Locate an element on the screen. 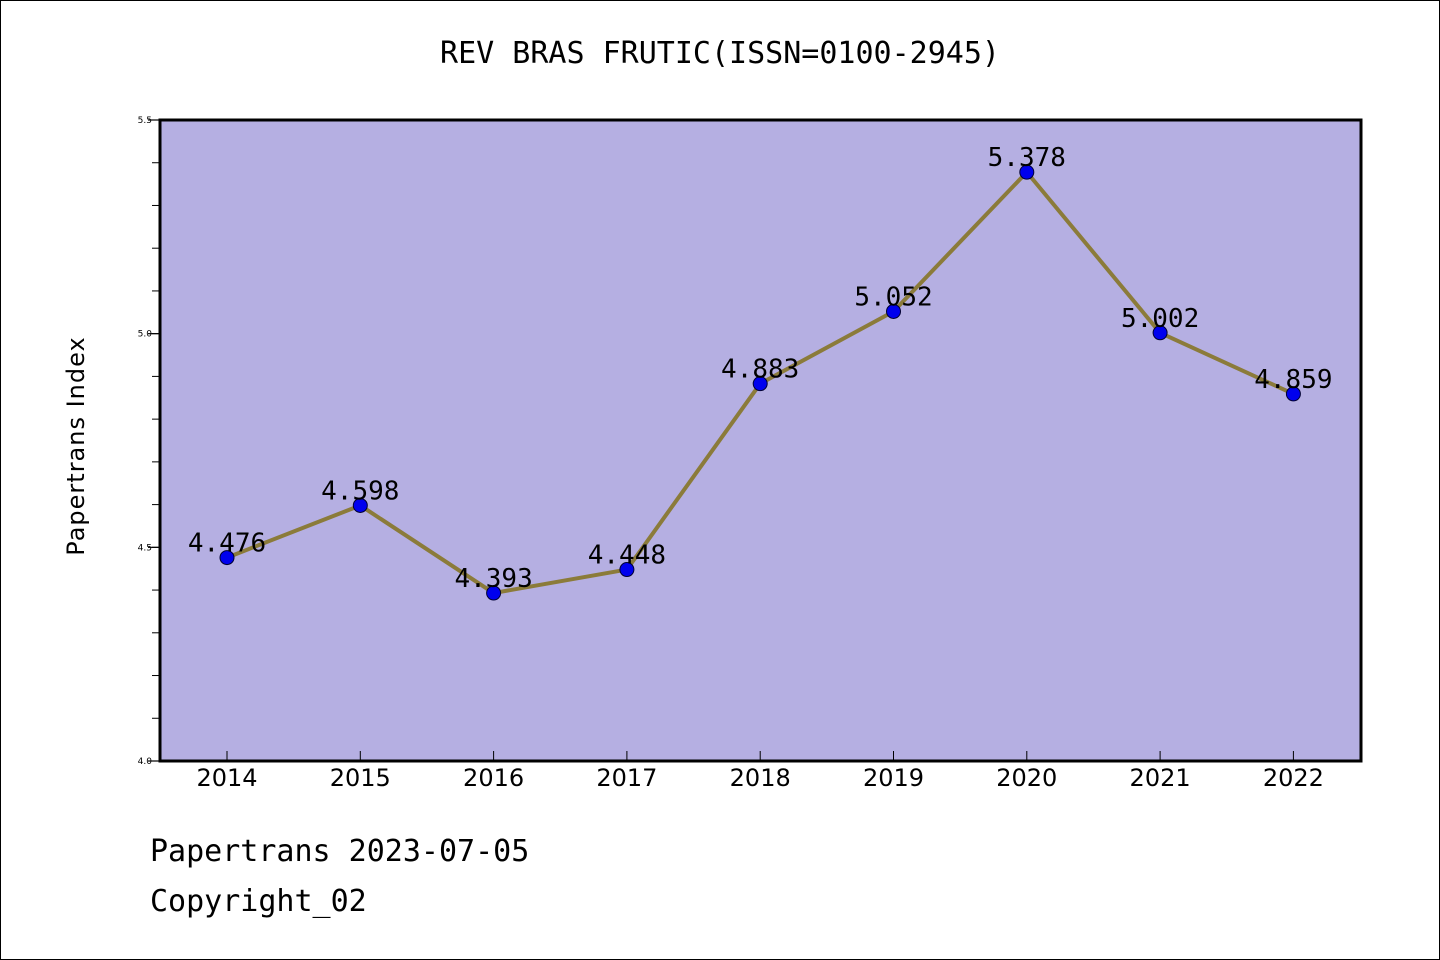 The image size is (1440, 960). x-tick-label: 2015 is located at coordinates (360, 778).